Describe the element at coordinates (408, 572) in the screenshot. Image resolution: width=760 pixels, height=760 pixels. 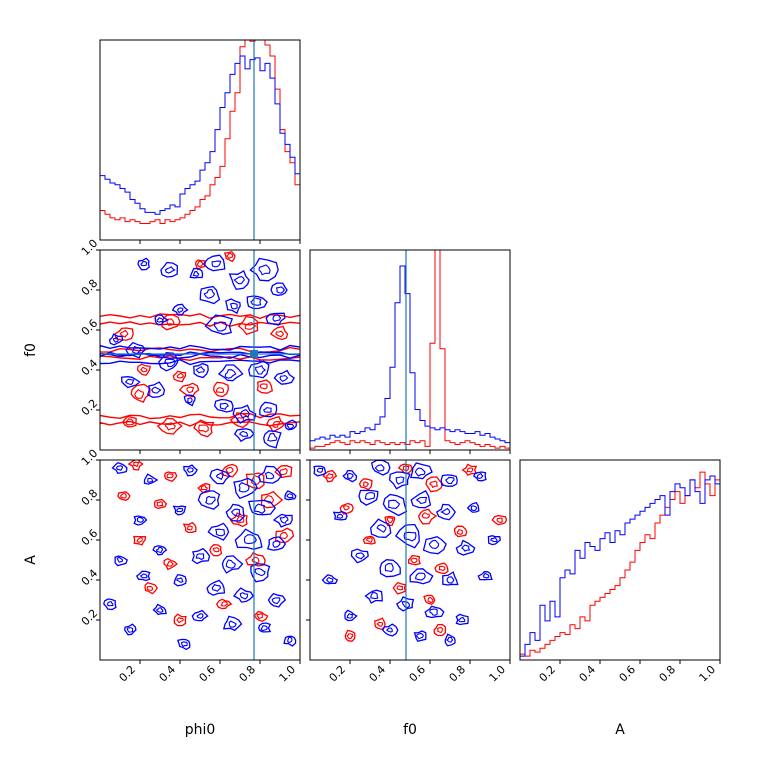
I see `contour-f0-A: 0.2 0.4 0.6 0.8 1.0` at that location.